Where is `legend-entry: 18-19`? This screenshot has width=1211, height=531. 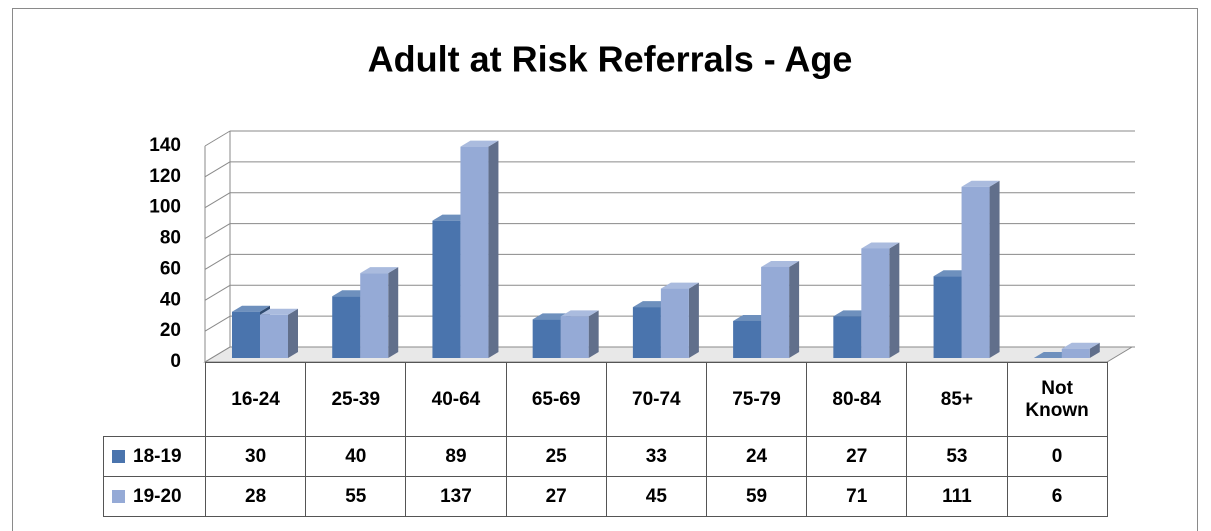 legend-entry: 18-19 is located at coordinates (154, 456).